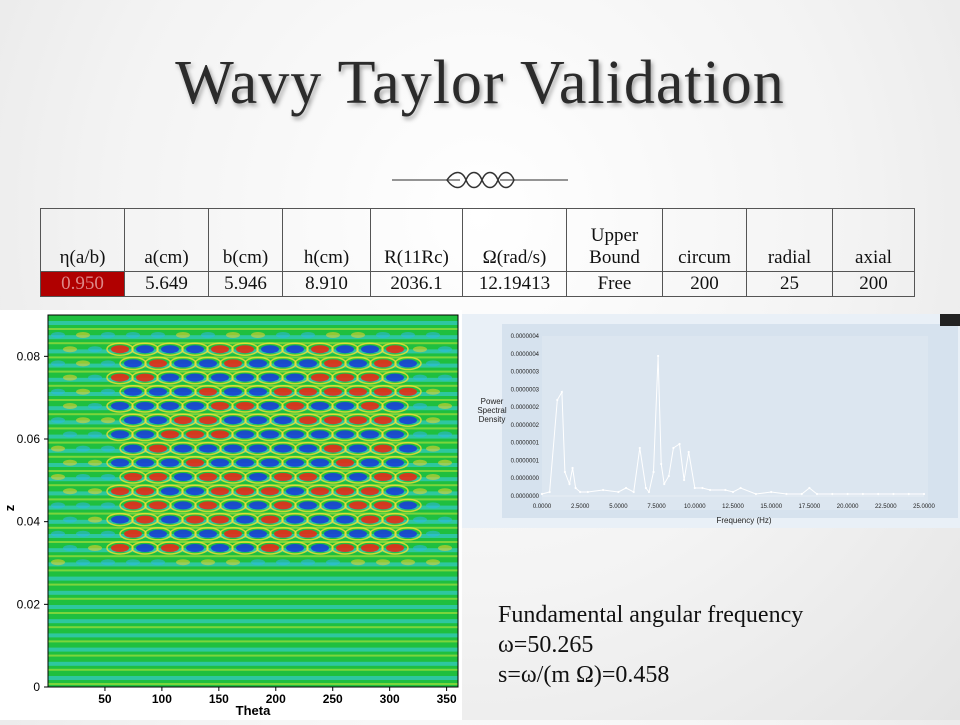  Describe the element at coordinates (82, 284) in the screenshot. I see `value-cell-highlighted: 0.950` at that location.